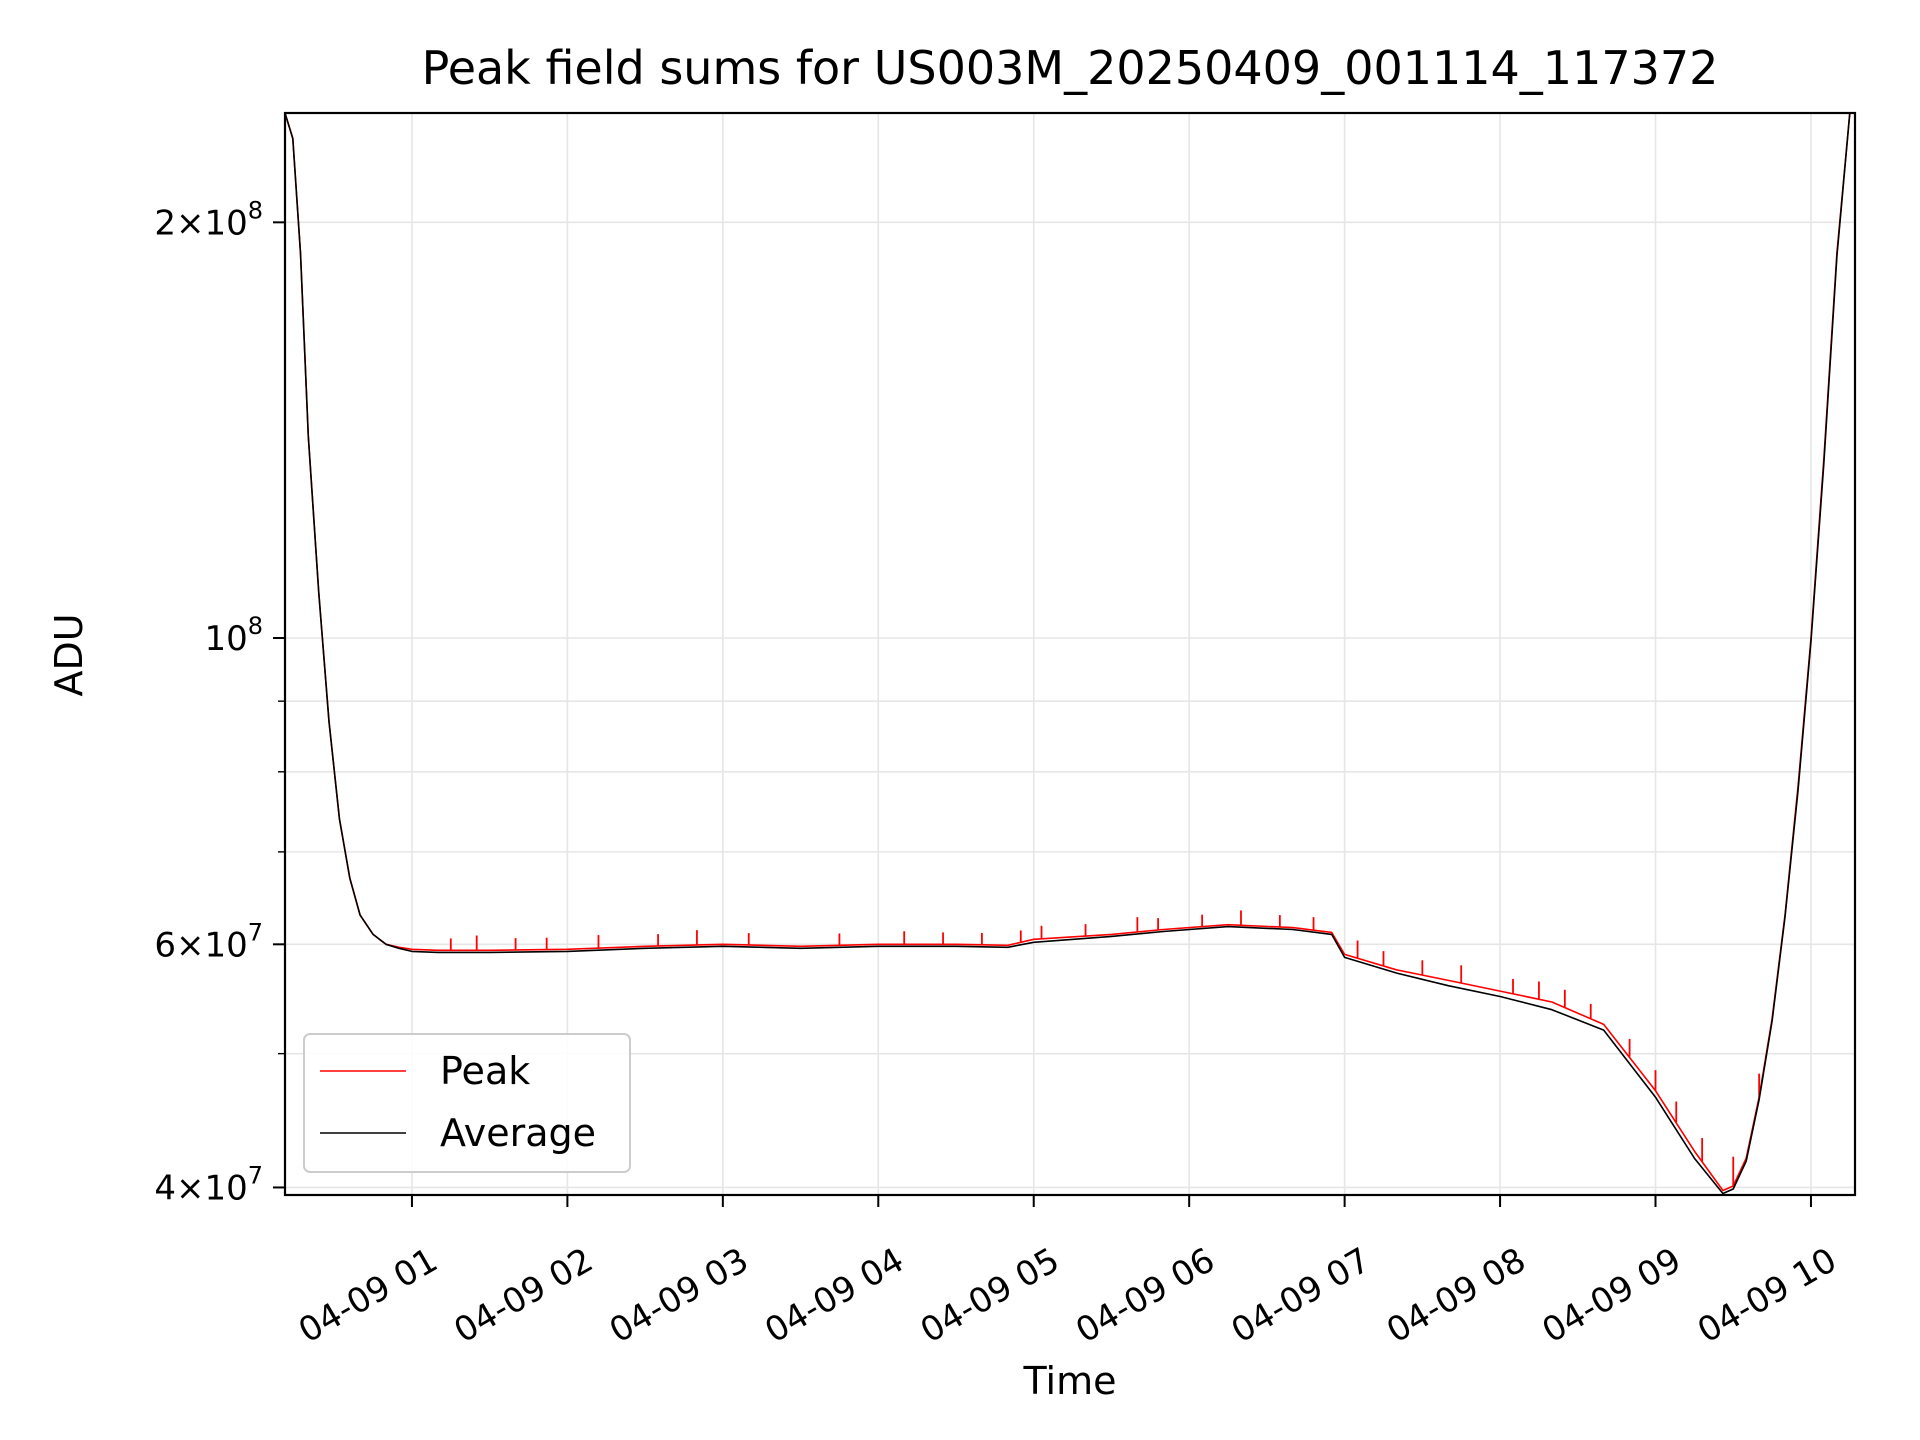  Describe the element at coordinates (69, 654) in the screenshot. I see `y-axis-label: ADU` at that location.